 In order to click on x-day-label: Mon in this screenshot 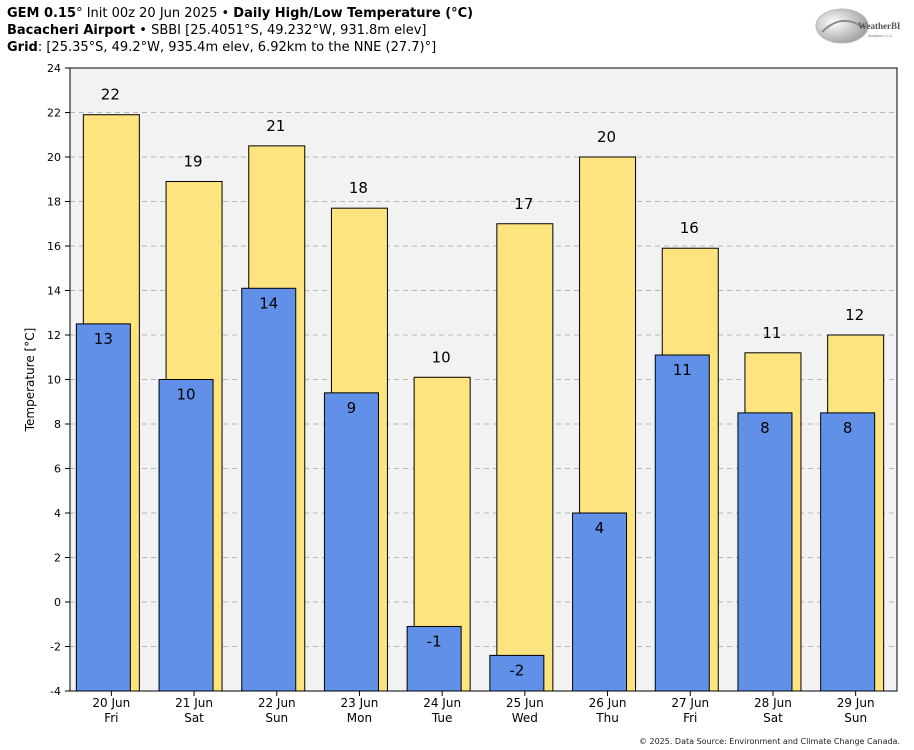, I will do `click(359, 718)`.